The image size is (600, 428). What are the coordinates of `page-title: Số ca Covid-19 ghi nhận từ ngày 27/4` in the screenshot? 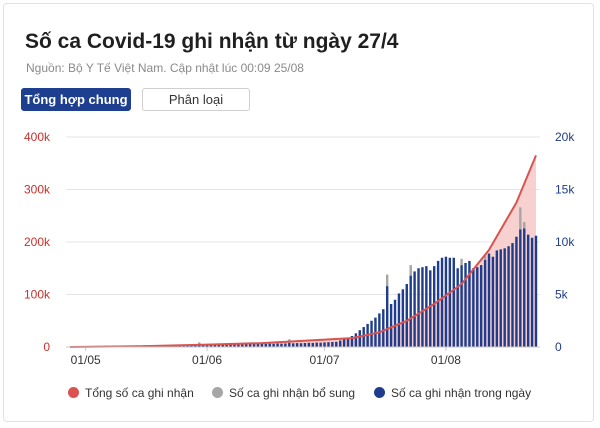 It's located at (212, 41).